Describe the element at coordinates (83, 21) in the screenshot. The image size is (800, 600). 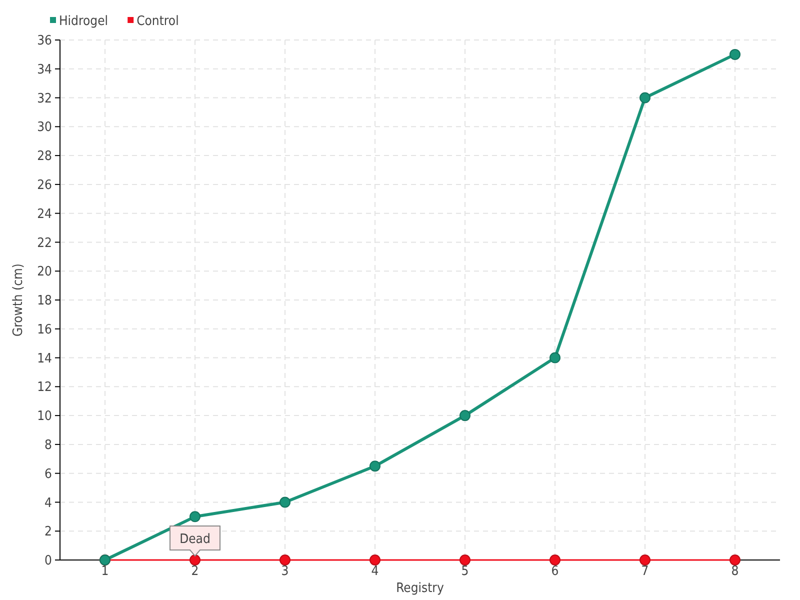
I see `legend-label: Hidrogel` at that location.